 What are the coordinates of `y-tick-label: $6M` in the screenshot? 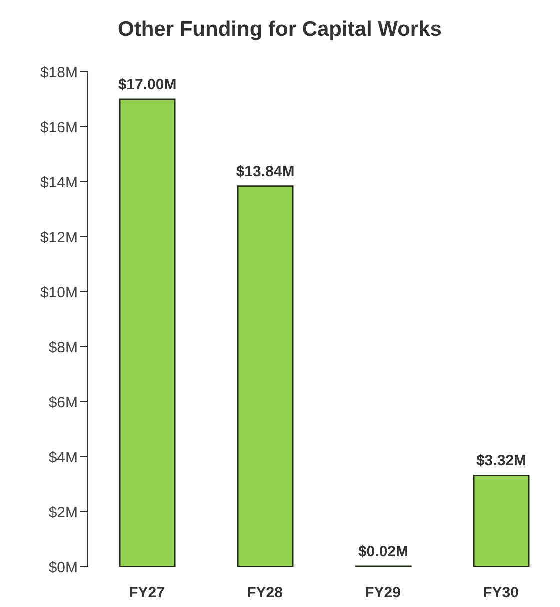 It's located at (63, 403).